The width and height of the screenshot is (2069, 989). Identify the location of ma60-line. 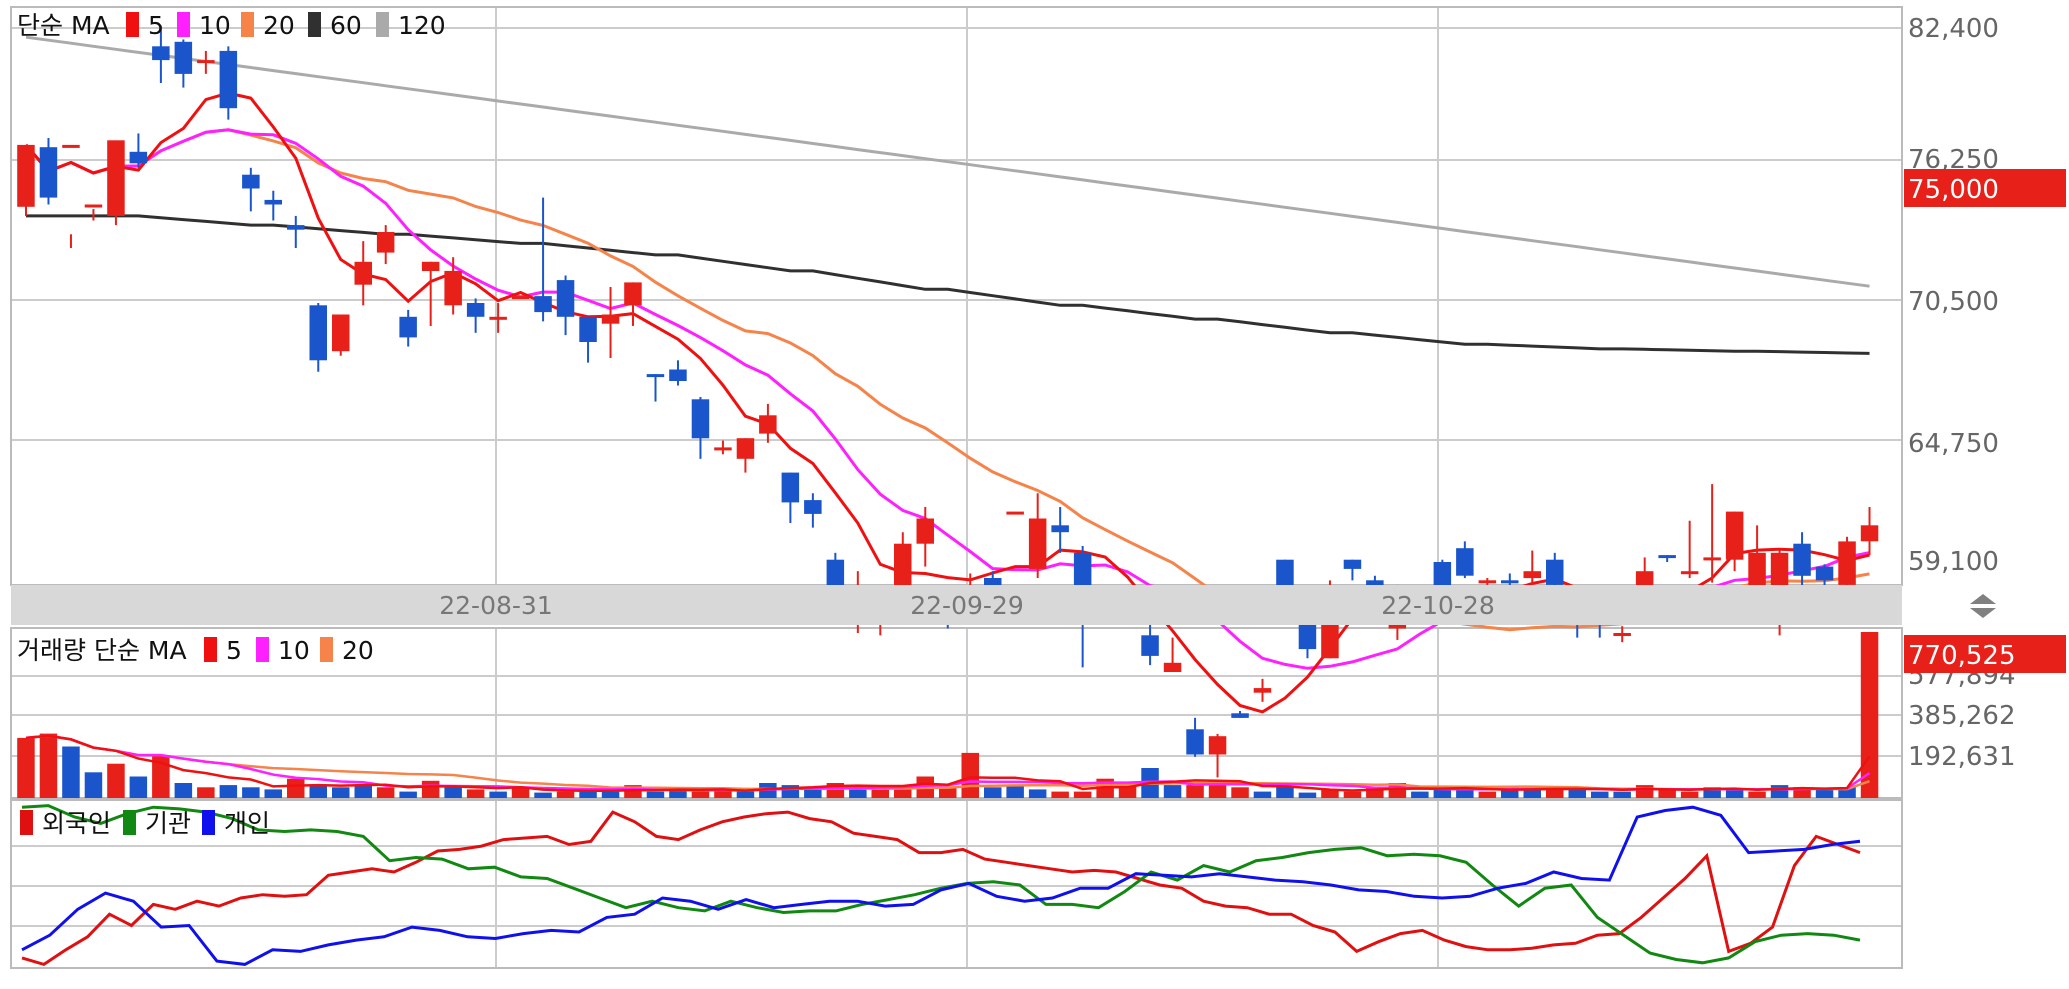
(948, 284).